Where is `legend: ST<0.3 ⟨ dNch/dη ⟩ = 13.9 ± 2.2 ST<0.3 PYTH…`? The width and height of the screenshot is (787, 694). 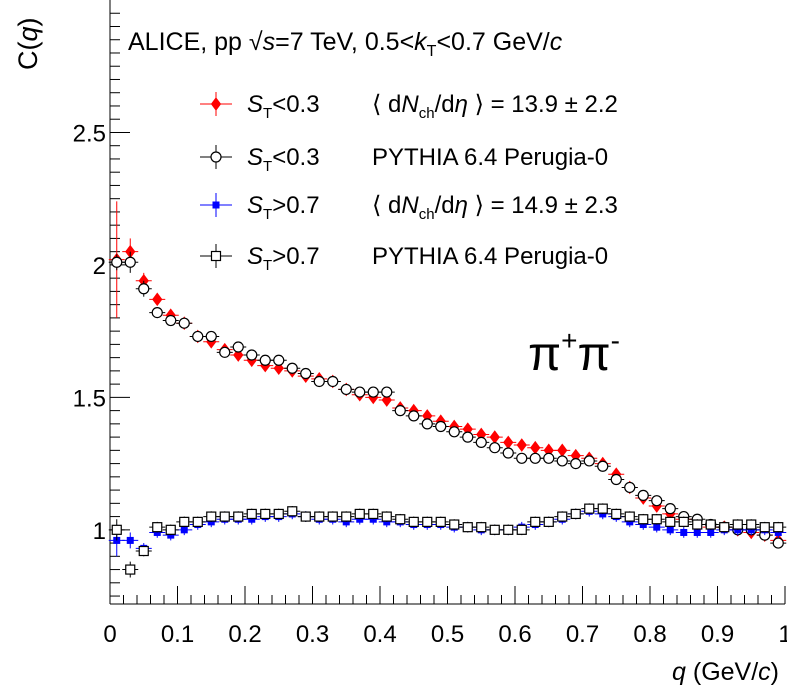 legend: ST<0.3 ⟨ dNch/dη ⟩ = 13.9 ± 2.2 ST<0.3 PYTH… is located at coordinates (409, 182).